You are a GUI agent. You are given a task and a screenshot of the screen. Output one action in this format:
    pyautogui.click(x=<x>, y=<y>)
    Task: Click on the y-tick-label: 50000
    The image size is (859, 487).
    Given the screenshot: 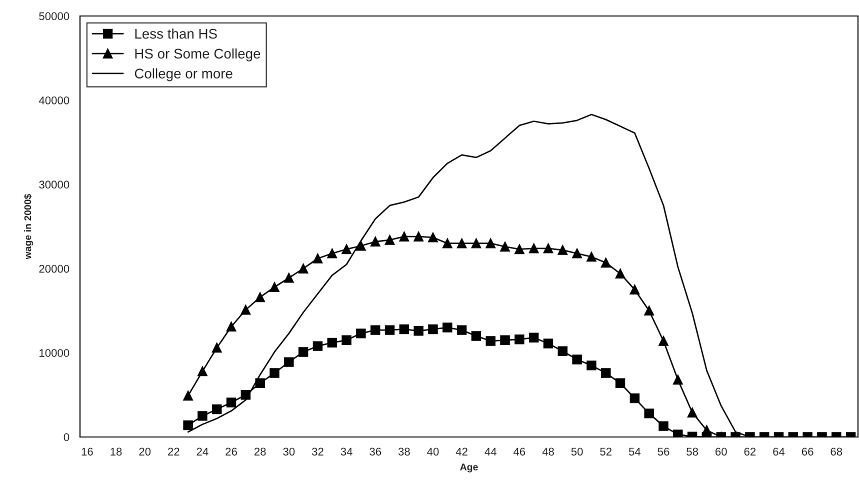 What is the action you would take?
    pyautogui.click(x=54, y=16)
    